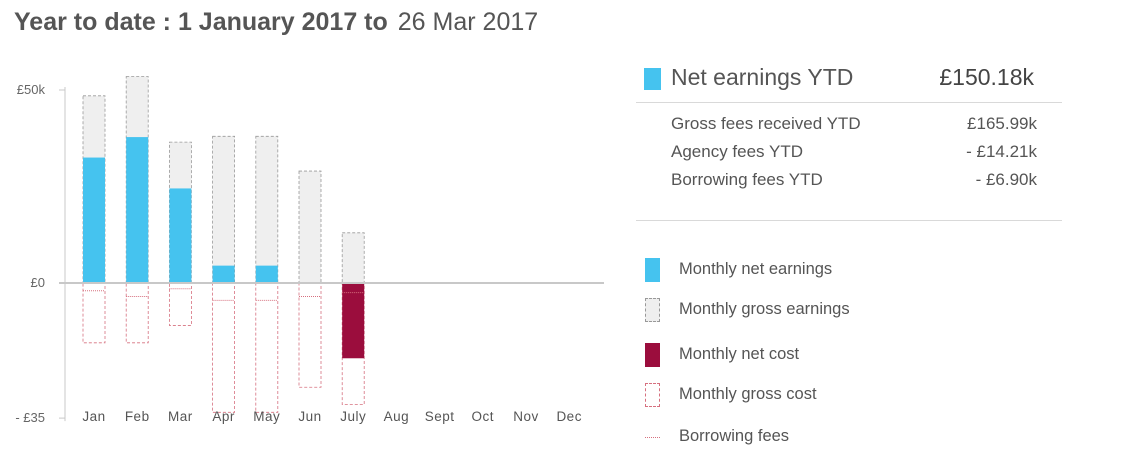 This screenshot has height=467, width=1133. Describe the element at coordinates (180, 235) in the screenshot. I see `bar-net-earnings-mar` at that location.